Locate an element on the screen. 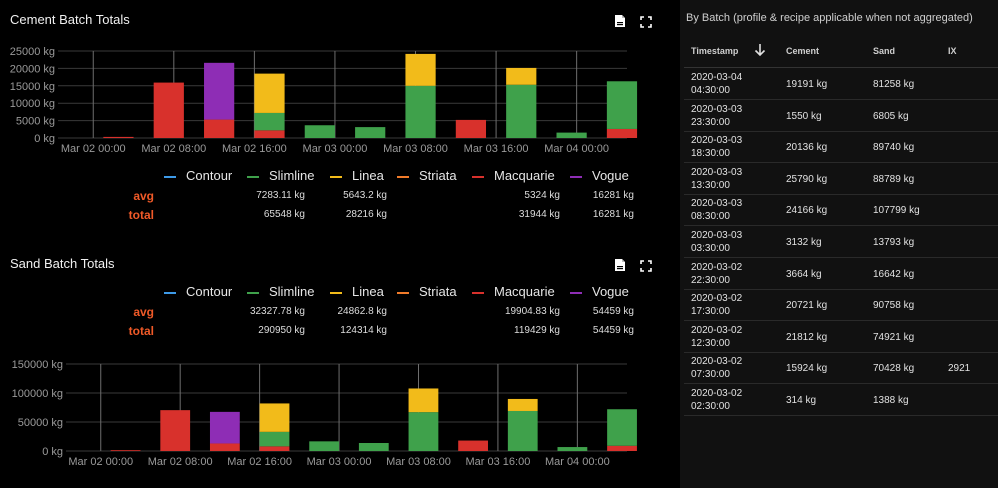 The image size is (998, 488). column-header-sand: Sand is located at coordinates (884, 51).